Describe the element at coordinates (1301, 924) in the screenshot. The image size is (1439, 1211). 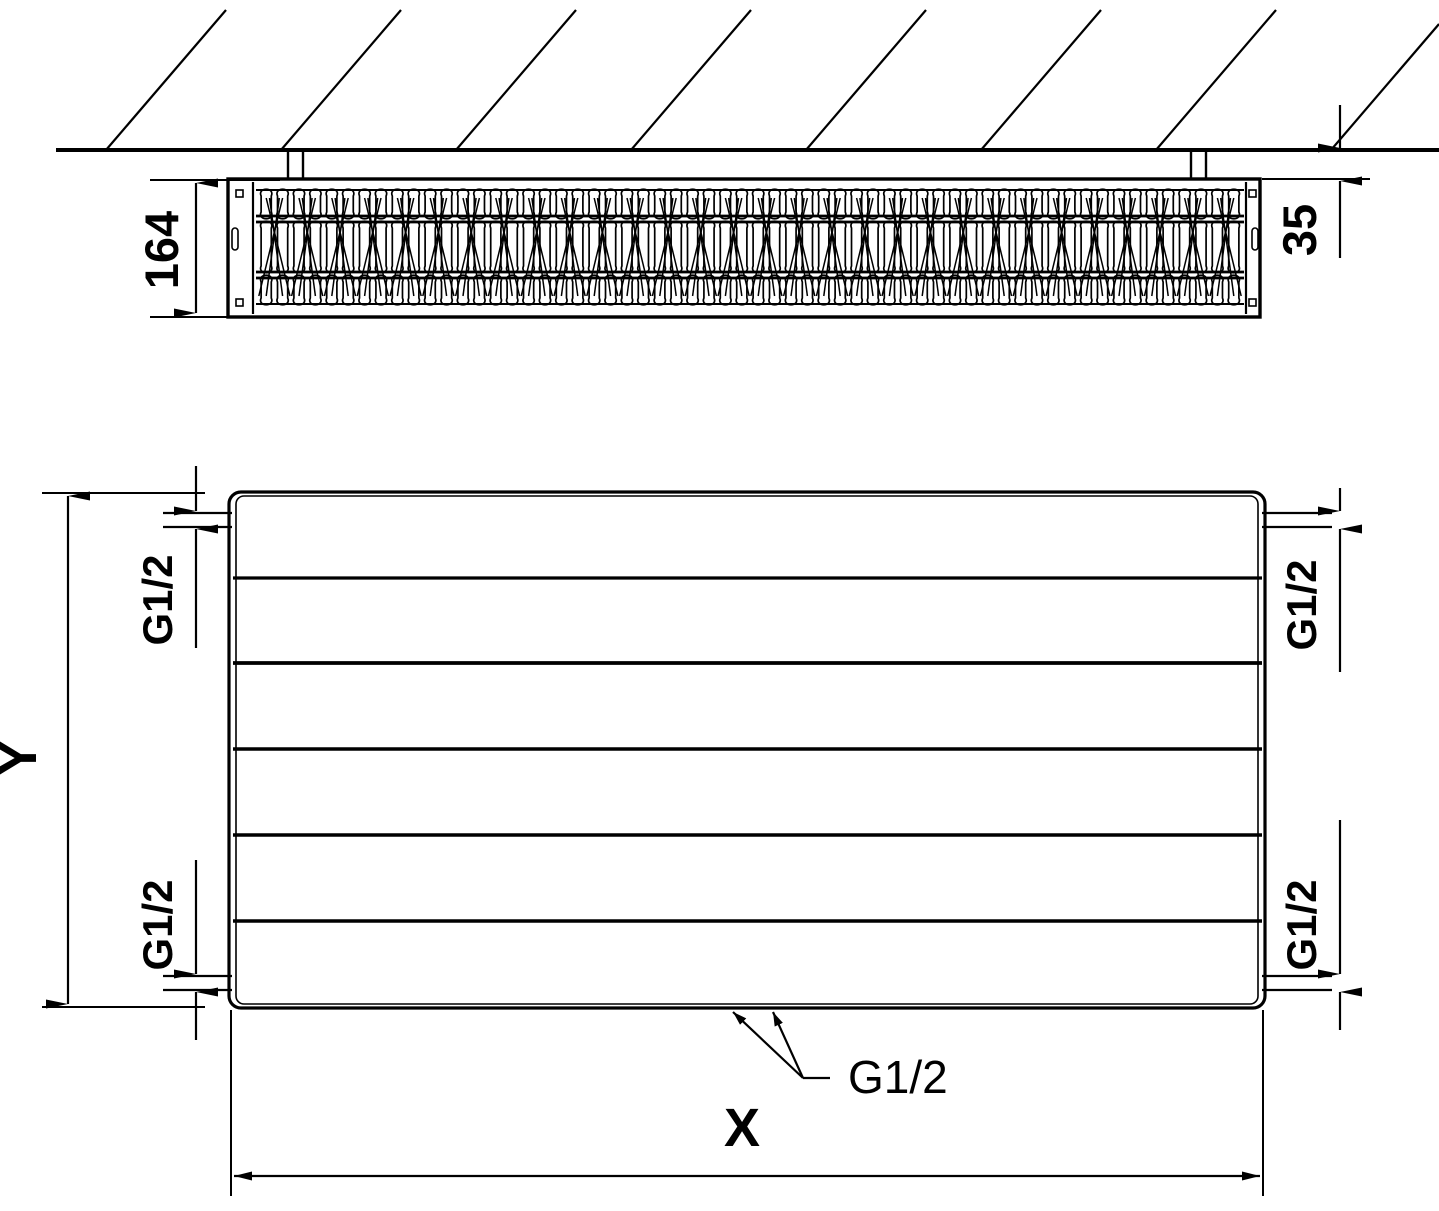
I see `g12-label-bottom-right: G1/2` at that location.